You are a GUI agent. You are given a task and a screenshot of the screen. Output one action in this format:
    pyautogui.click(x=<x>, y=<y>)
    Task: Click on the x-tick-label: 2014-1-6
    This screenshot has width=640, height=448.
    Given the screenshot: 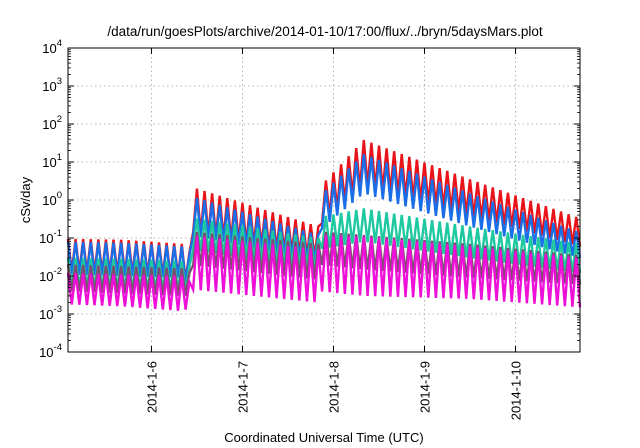 What is the action you would take?
    pyautogui.click(x=151, y=387)
    